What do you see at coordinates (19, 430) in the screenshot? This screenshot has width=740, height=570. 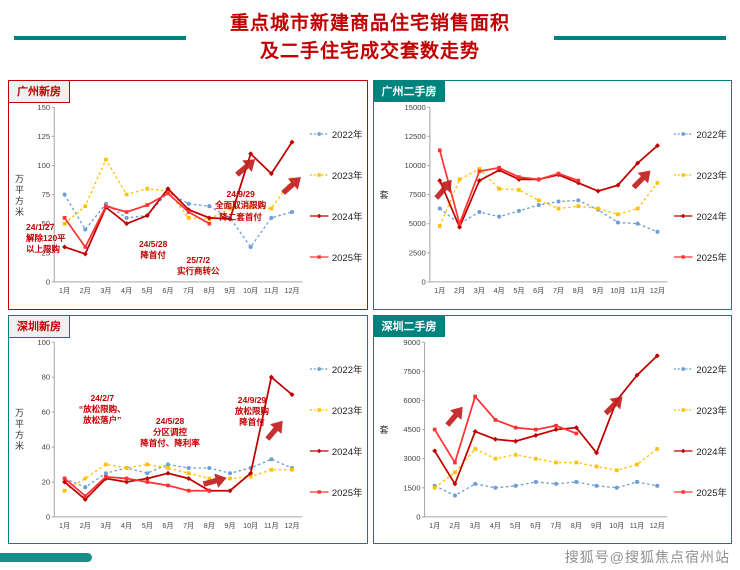 I see `y-axis-label: 万平方米` at bounding box center [19, 430].